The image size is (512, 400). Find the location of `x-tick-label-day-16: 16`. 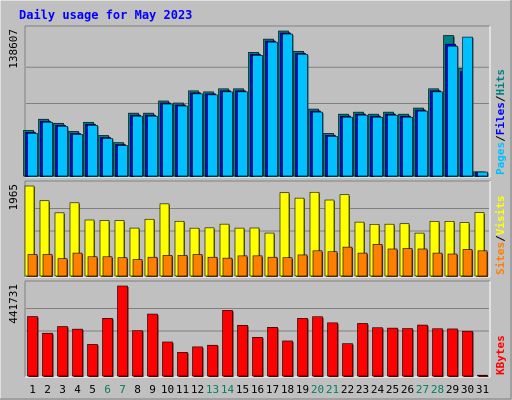

x-tick-label-day-16: 16 is located at coordinates (257, 389).